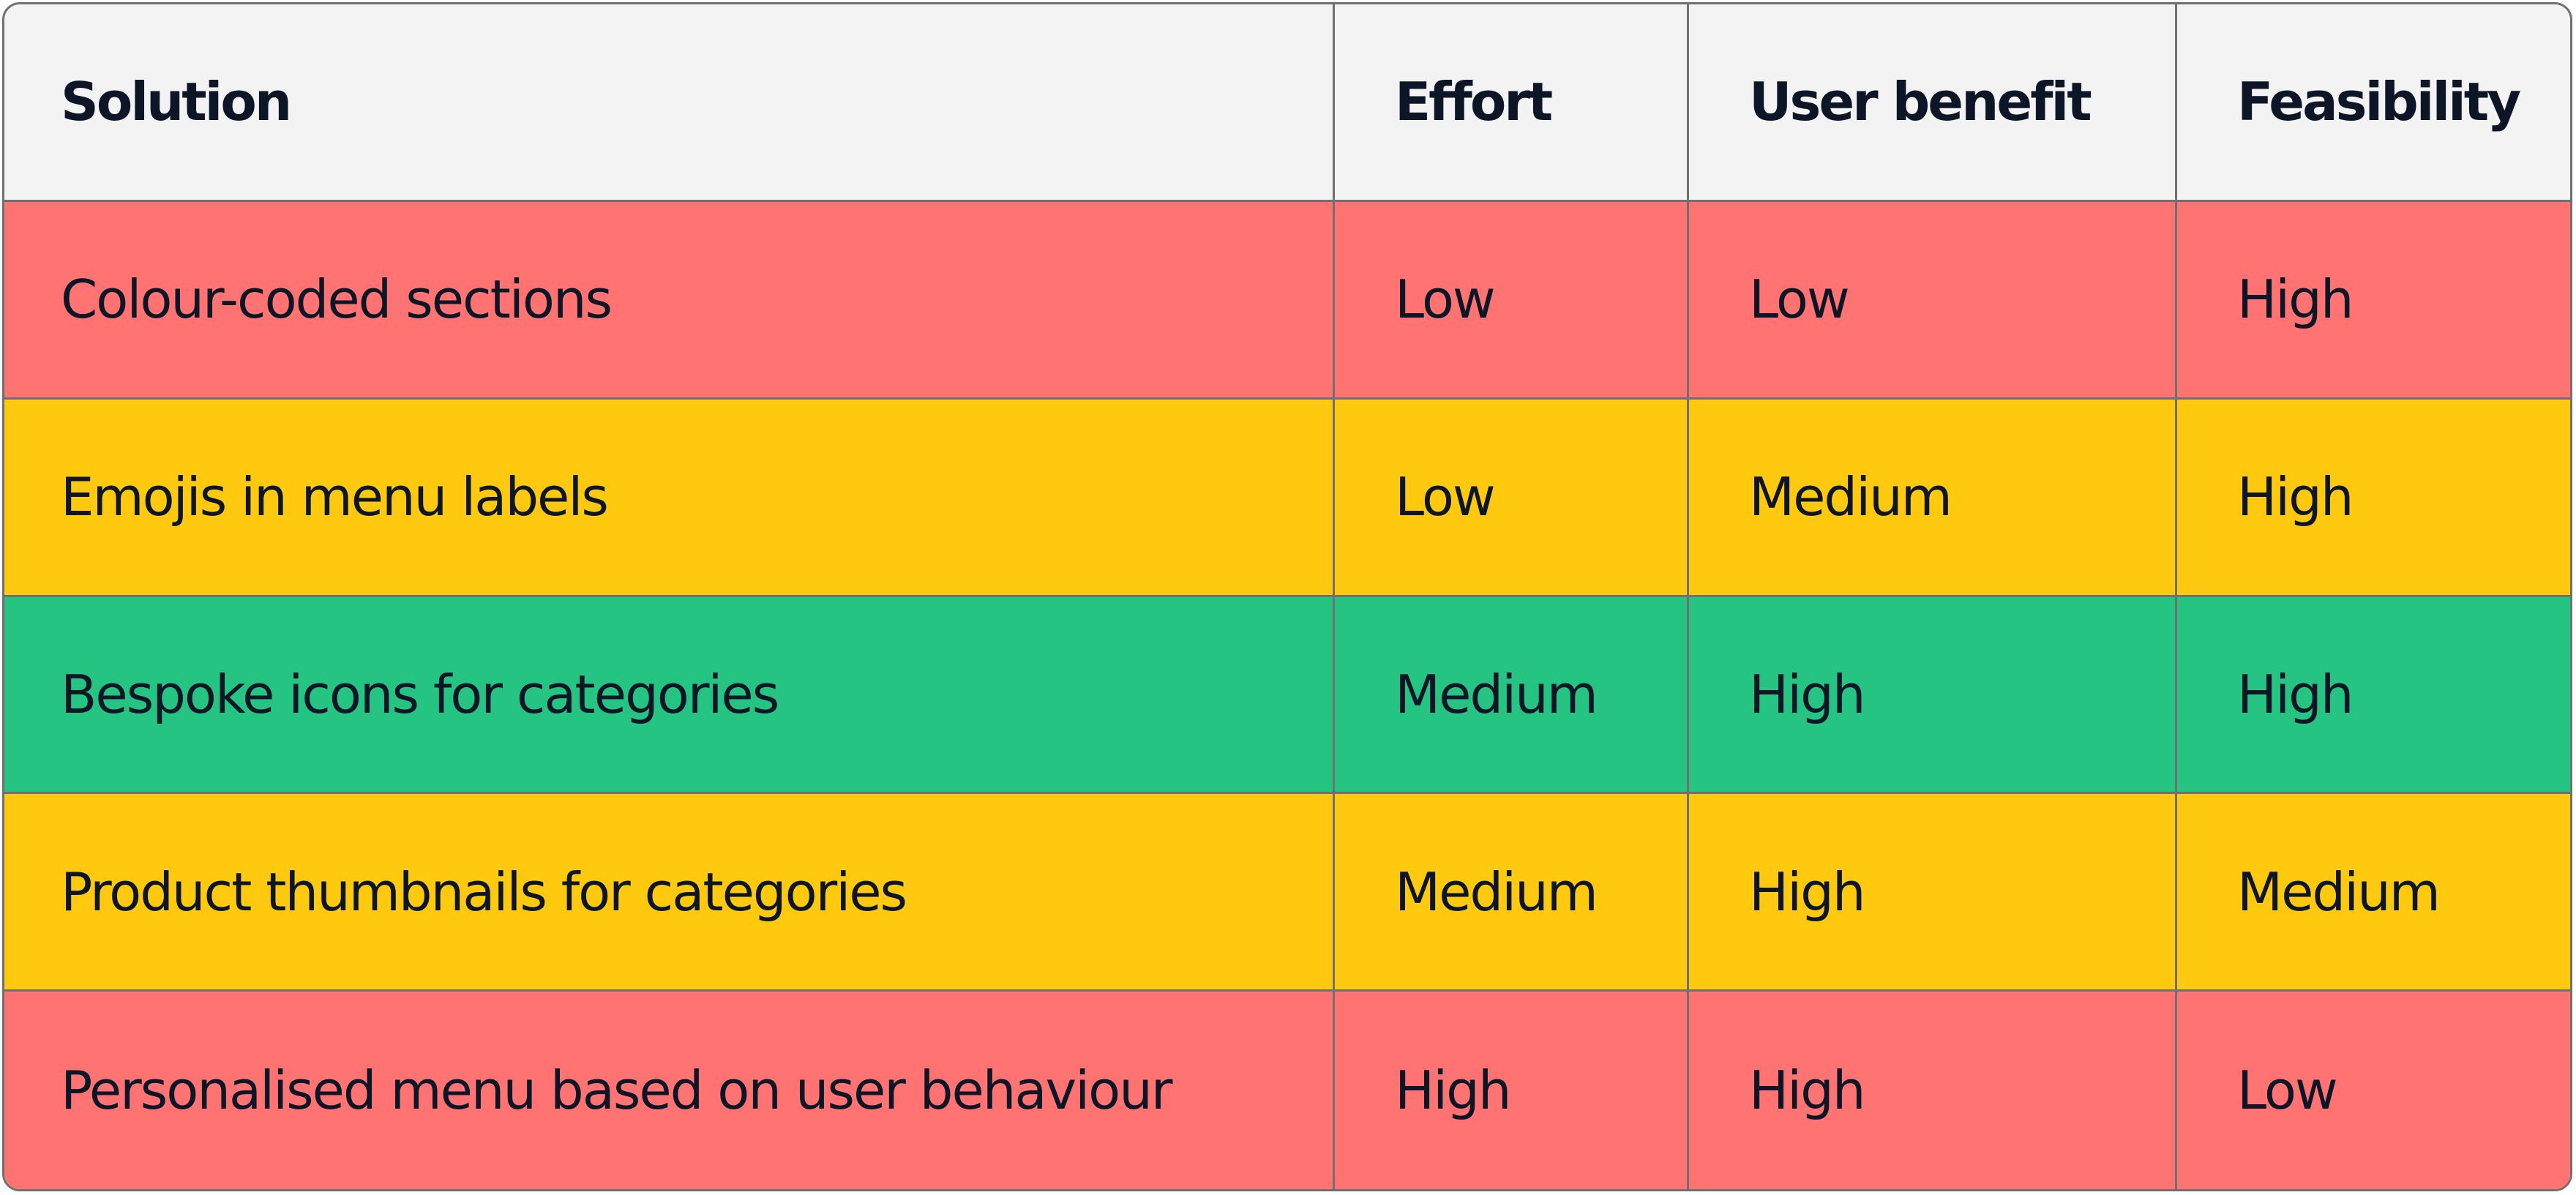  I want to click on header-solution: Solution, so click(669, 103).